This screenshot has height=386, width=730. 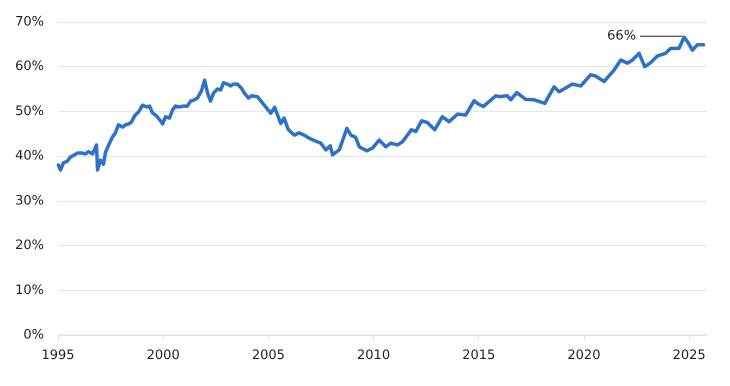 What do you see at coordinates (29, 22) in the screenshot?
I see `y-tick-label: 70%` at bounding box center [29, 22].